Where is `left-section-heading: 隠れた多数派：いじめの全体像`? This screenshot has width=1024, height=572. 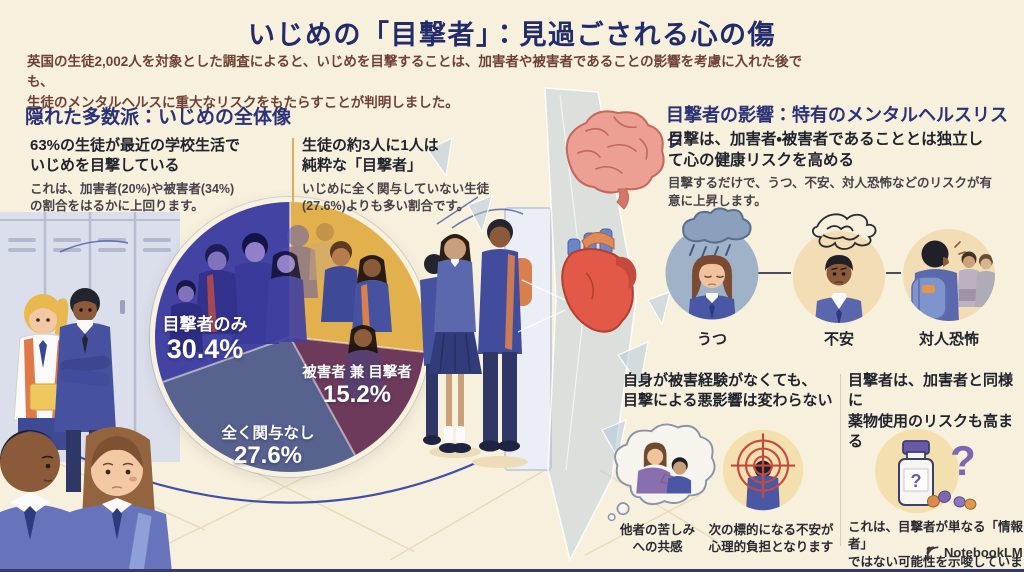
left-section-heading: 隠れた多数派：いじめの全体像 is located at coordinates (158, 117).